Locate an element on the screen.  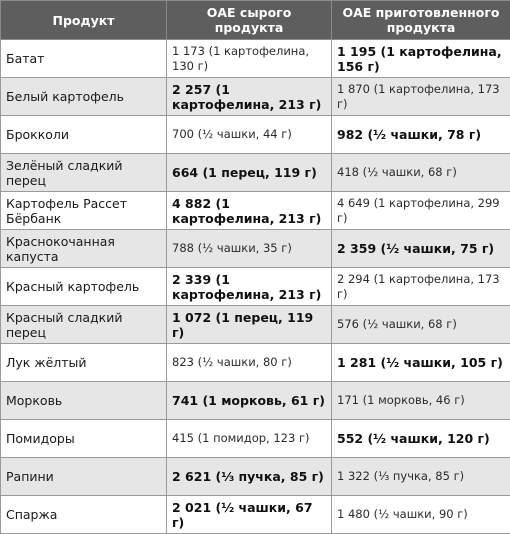
product-cell: Рапини is located at coordinates (84, 477).